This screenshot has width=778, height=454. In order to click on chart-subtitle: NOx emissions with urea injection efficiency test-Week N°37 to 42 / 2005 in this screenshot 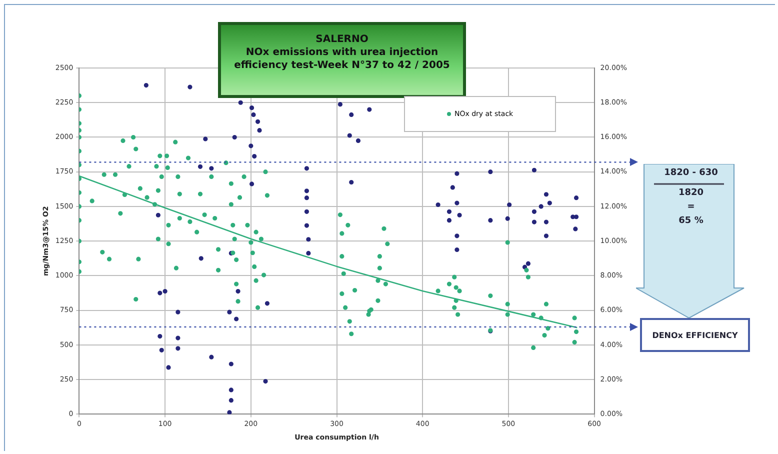, I will do `click(342, 59)`.